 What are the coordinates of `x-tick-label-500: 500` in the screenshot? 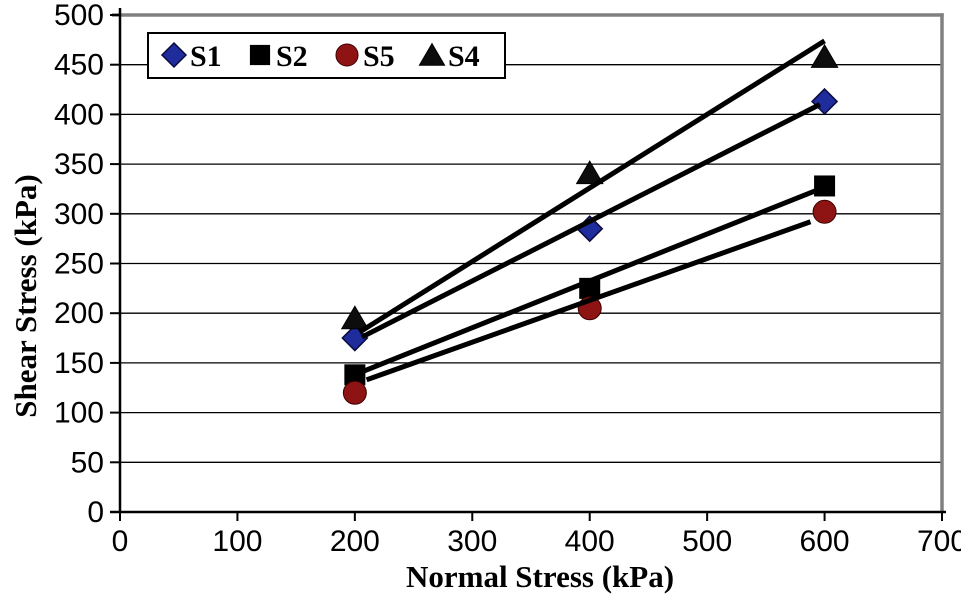 It's located at (707, 541).